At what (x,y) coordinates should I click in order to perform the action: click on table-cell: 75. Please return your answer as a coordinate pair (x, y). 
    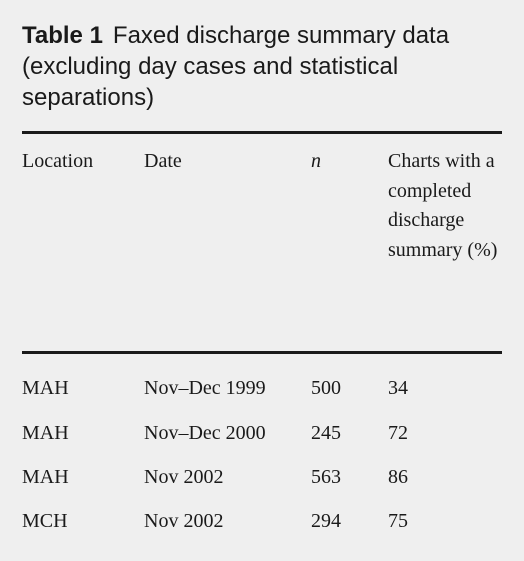
    Looking at the image, I should click on (398, 521).